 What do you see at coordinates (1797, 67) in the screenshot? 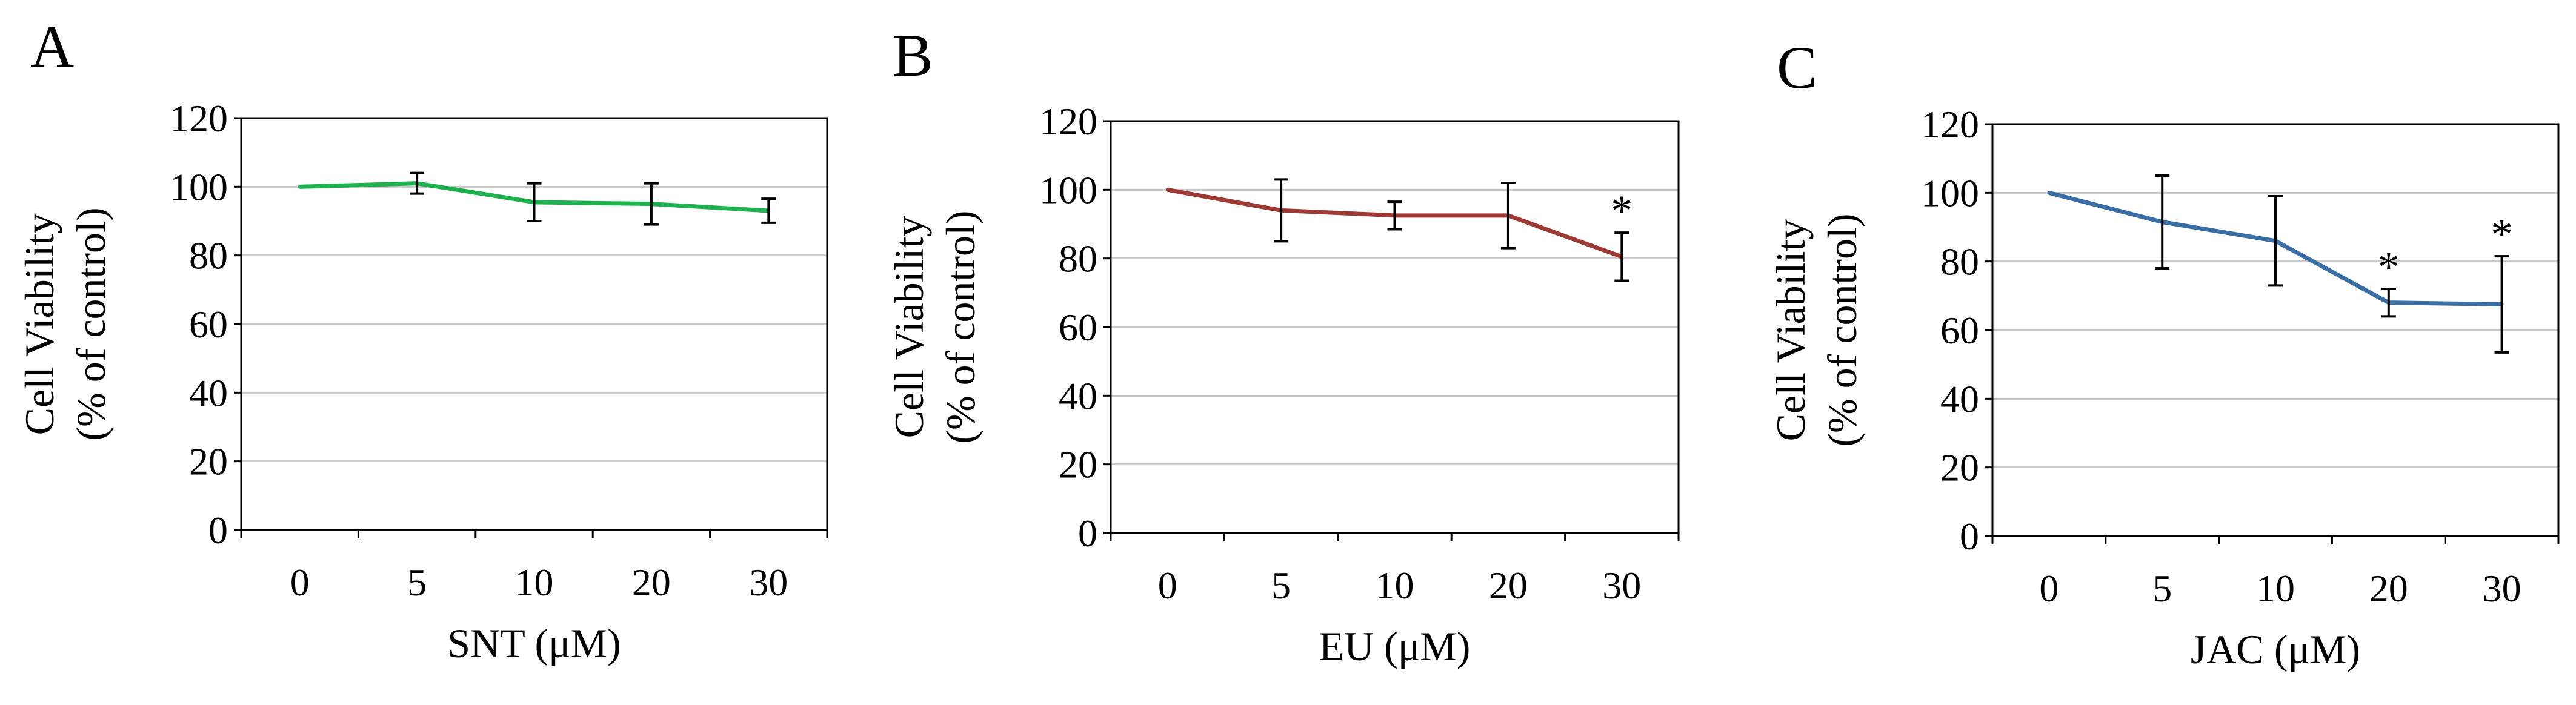
I see `panel-label: C` at bounding box center [1797, 67].